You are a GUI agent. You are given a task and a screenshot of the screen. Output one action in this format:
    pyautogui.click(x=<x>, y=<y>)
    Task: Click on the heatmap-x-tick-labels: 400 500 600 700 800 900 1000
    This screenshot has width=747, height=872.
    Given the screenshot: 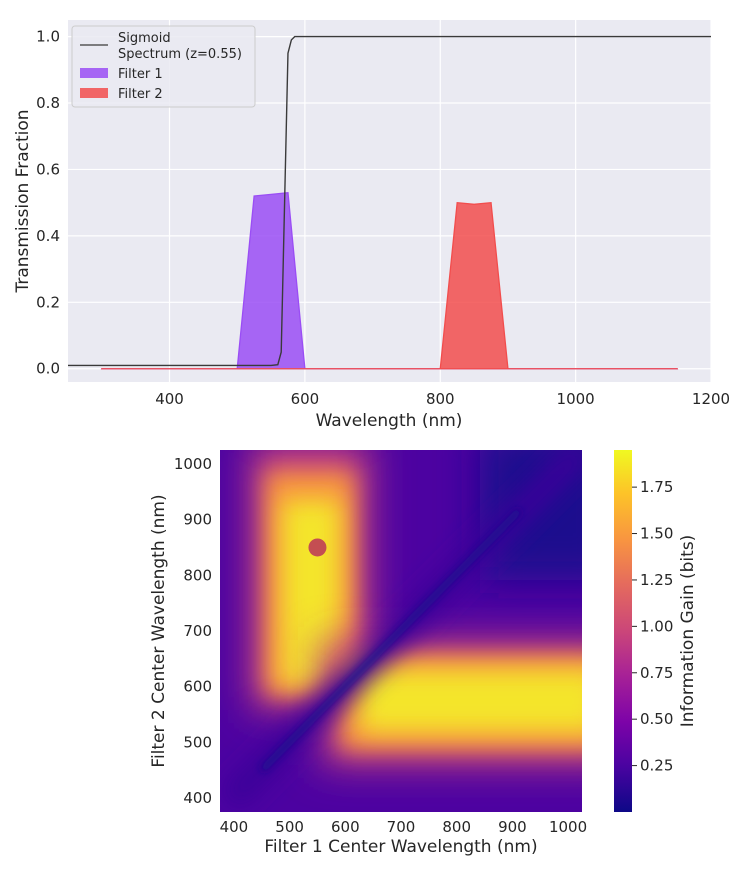 What is the action you would take?
    pyautogui.click(x=404, y=827)
    